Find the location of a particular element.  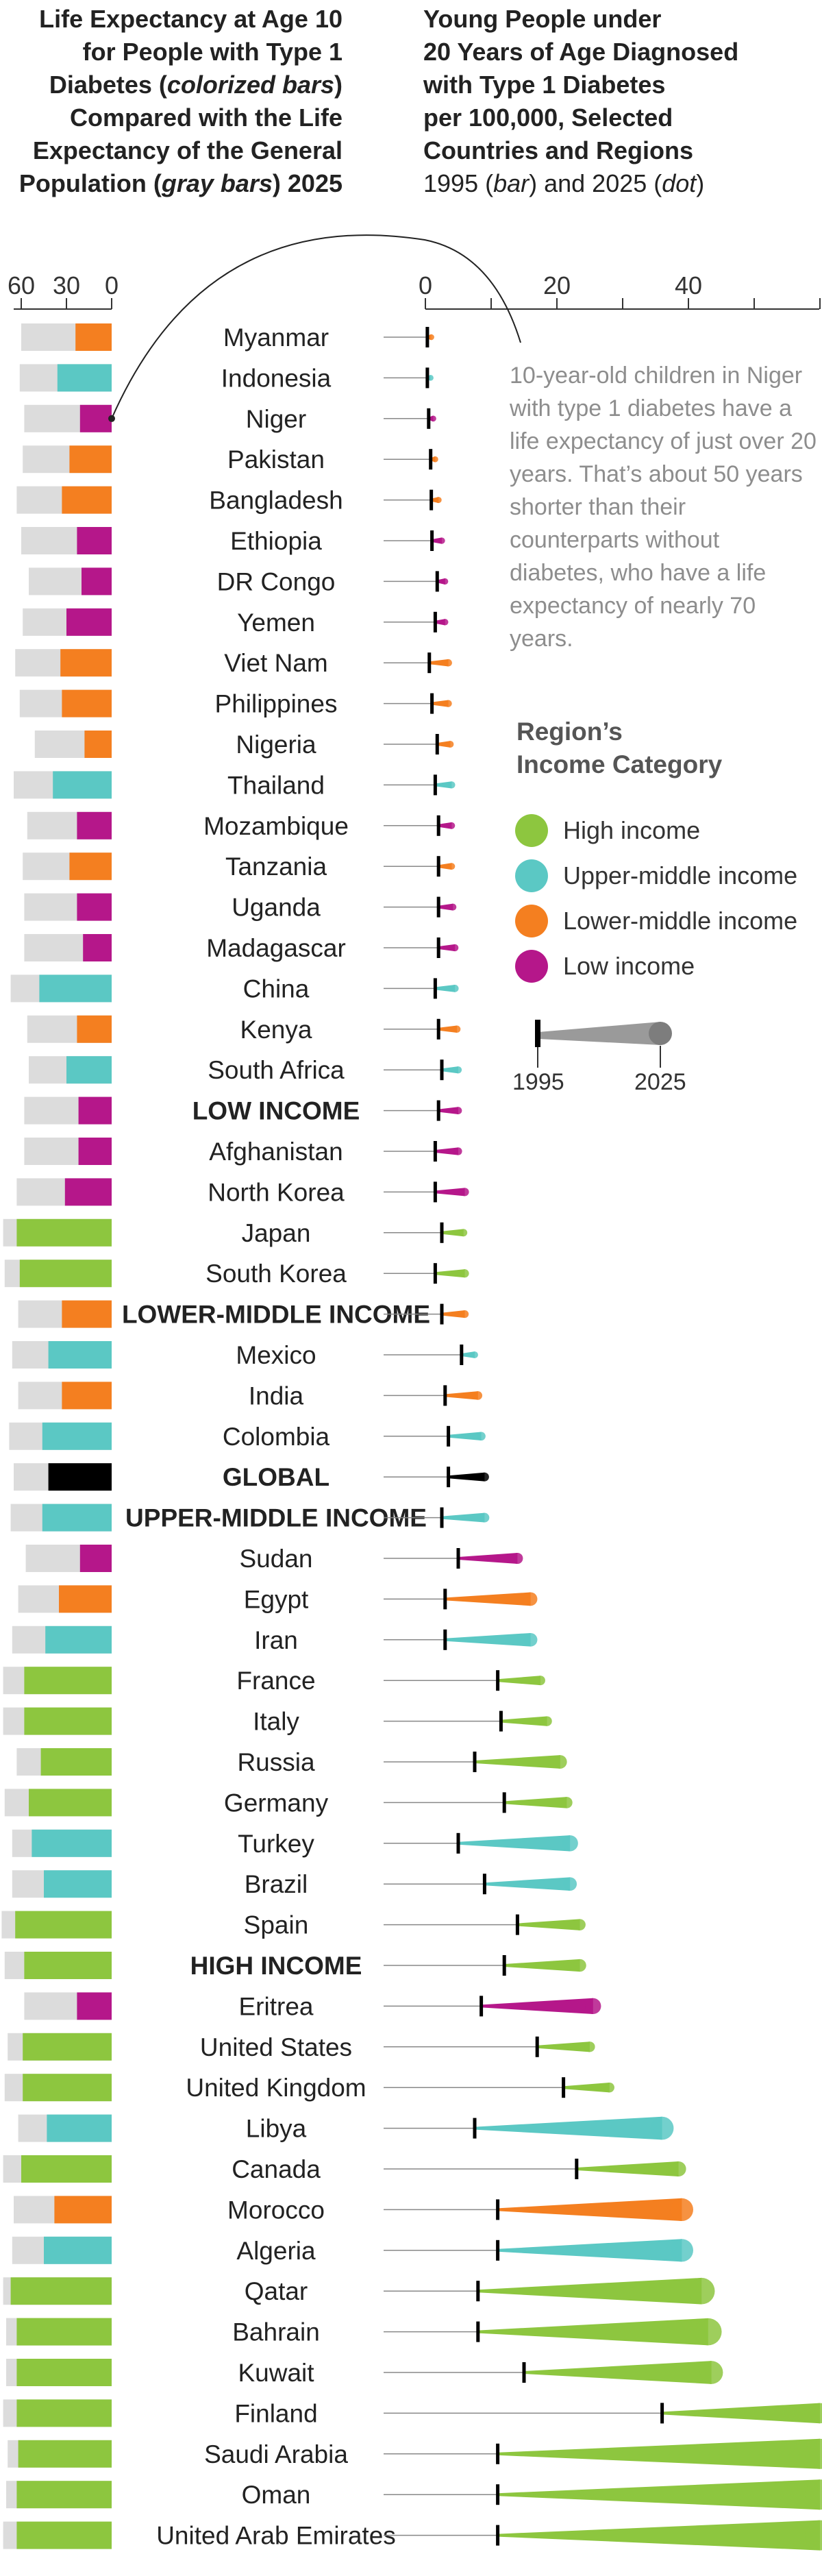

legend-year-end: 2025 is located at coordinates (660, 1082).